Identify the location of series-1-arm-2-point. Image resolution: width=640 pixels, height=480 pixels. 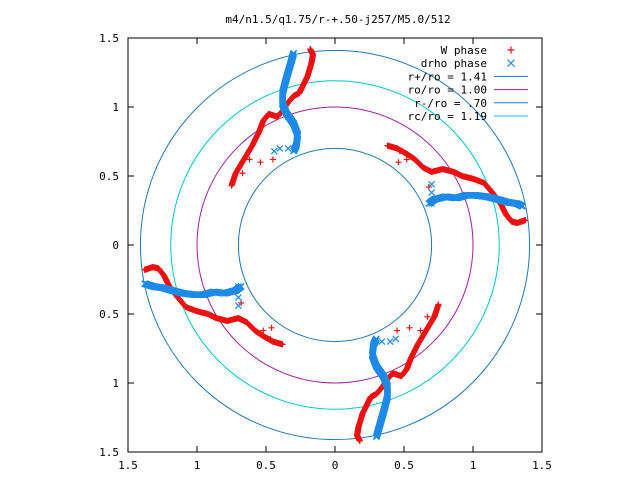
(376, 437).